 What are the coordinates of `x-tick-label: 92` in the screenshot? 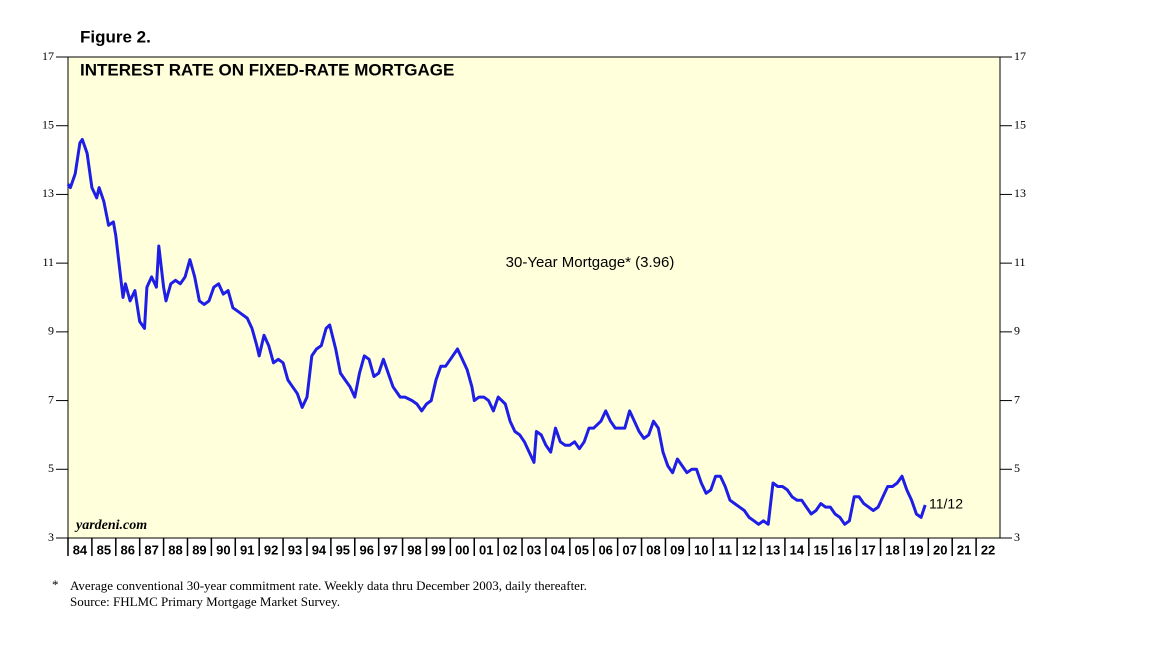 It's located at (271, 549).